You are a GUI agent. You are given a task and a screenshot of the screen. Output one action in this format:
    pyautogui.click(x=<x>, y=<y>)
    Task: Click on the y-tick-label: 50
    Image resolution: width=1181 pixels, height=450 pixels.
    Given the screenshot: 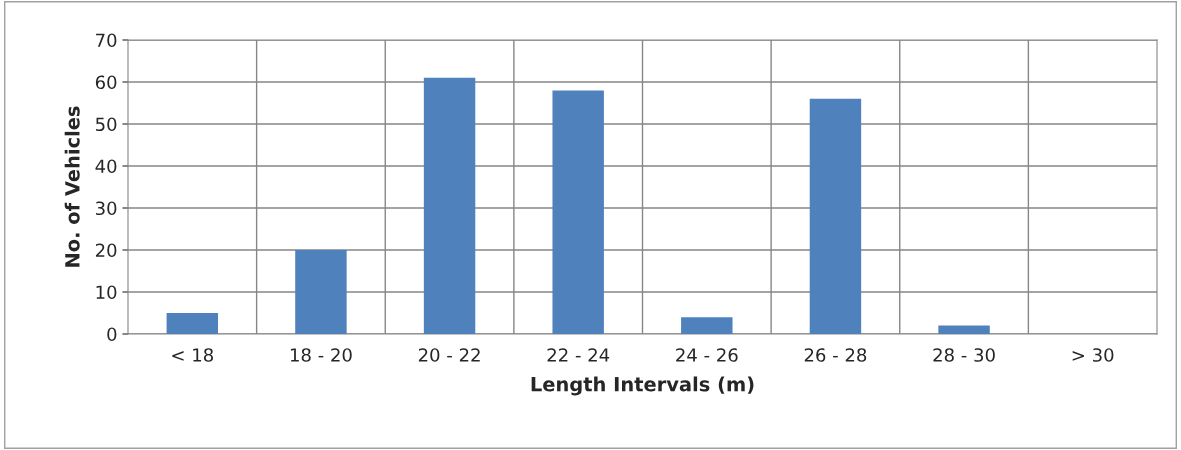 What is the action you would take?
    pyautogui.click(x=106, y=124)
    